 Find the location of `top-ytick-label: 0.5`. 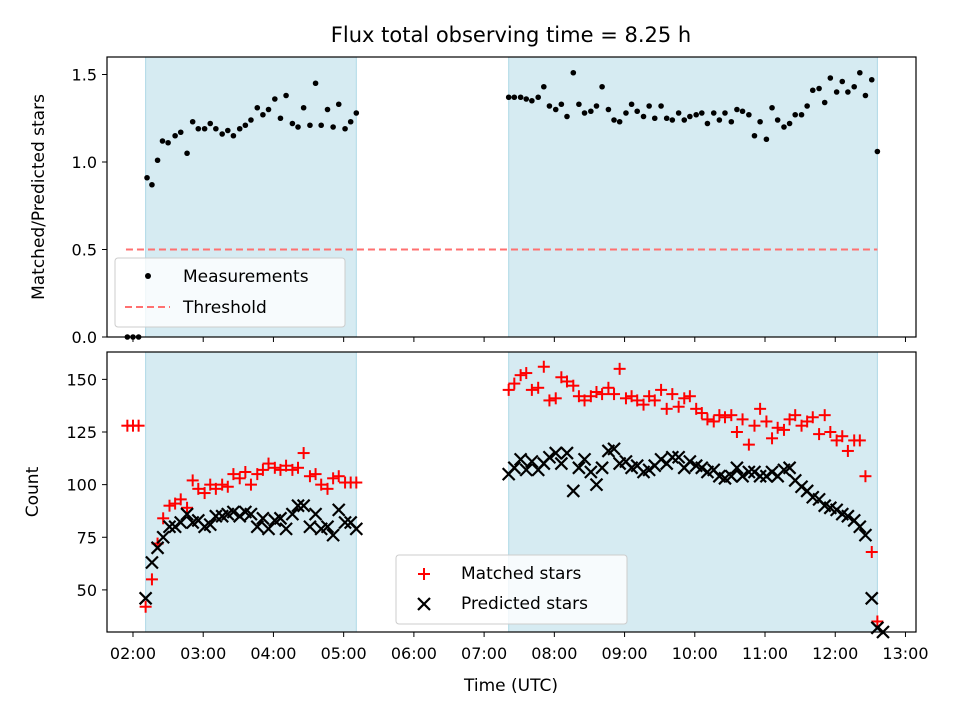

top-ytick-label: 0.5 is located at coordinates (84, 250).